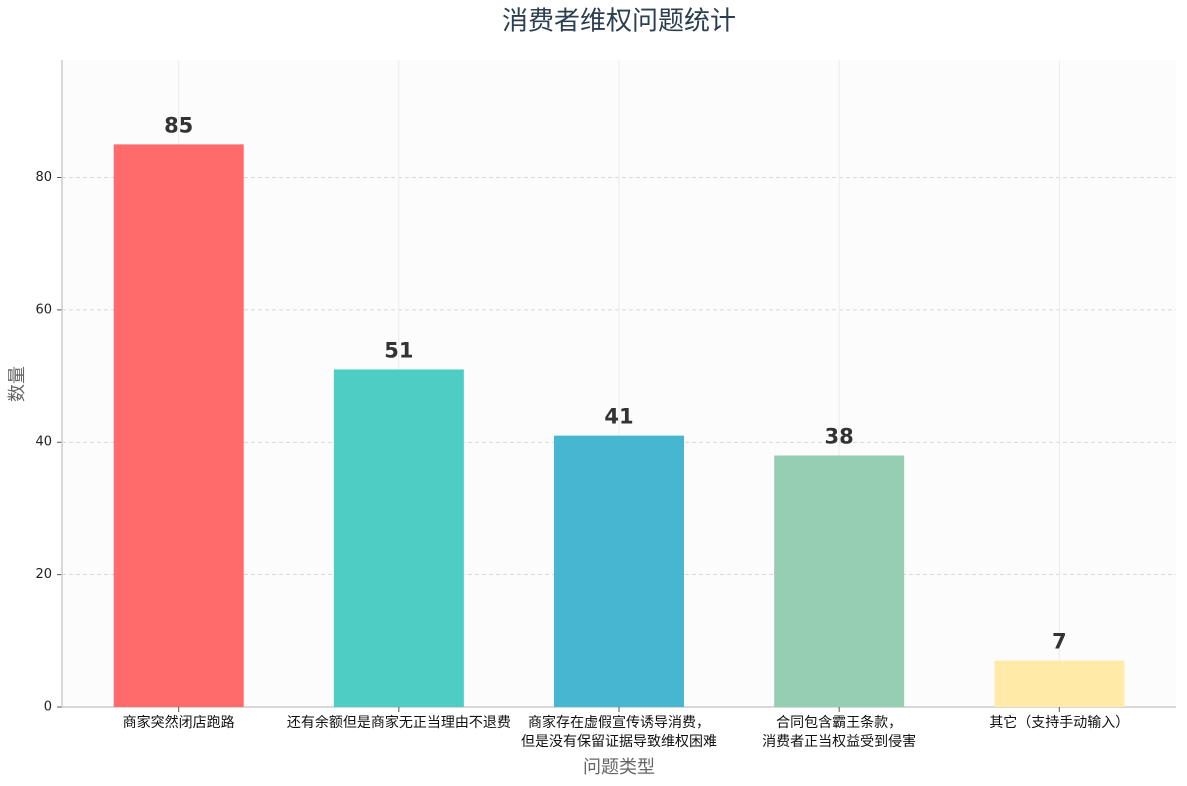  Describe the element at coordinates (43, 442) in the screenshot. I see `y-tick-label: 40` at that location.